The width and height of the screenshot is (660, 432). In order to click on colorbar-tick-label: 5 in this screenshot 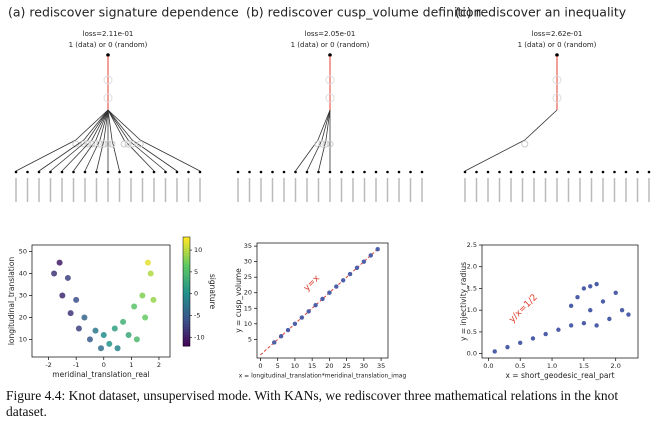, I will do `click(196, 272)`.